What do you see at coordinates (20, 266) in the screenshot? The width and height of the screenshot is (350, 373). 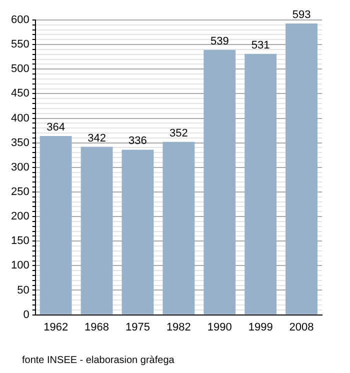 I see `y-tick-label: 100` at bounding box center [20, 266].